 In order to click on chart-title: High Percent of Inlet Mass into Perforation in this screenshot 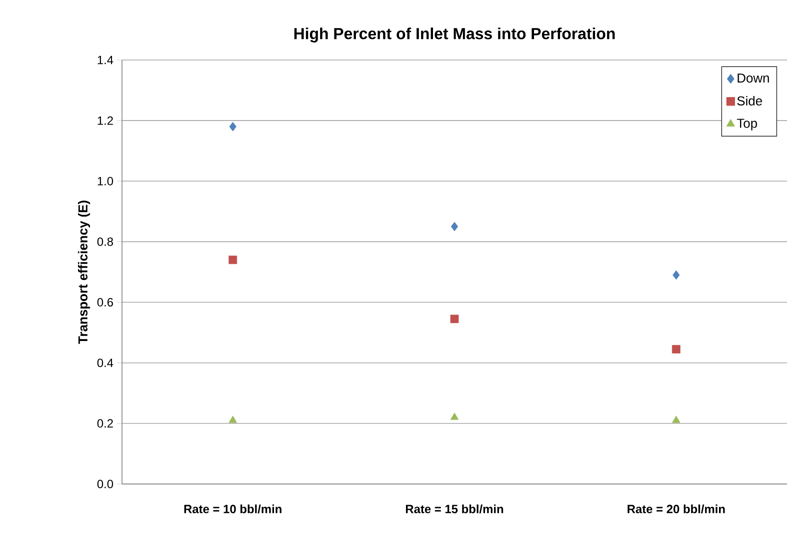, I will do `click(454, 35)`.